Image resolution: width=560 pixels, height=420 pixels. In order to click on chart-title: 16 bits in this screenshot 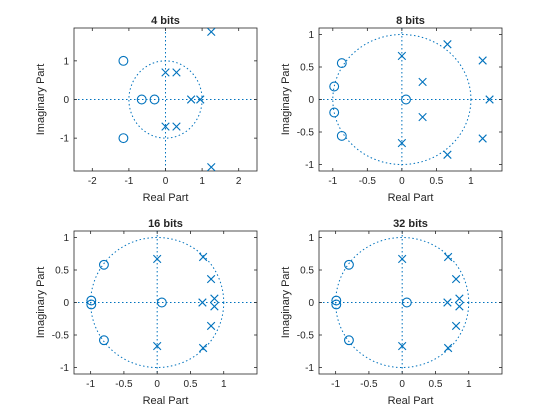, I will do `click(165, 224)`.